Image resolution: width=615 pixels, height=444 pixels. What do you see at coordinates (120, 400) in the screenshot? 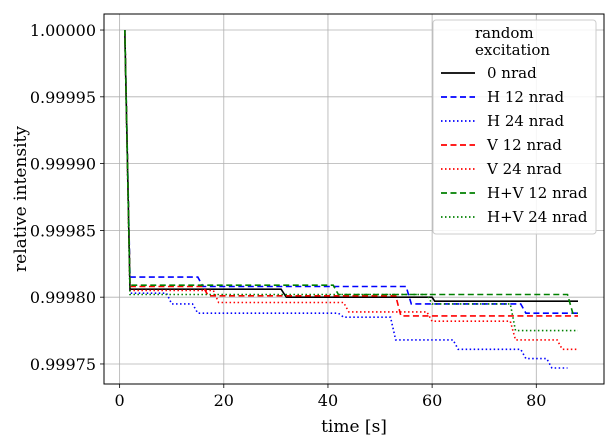
I see `x-tick-label: 0` at bounding box center [120, 400].